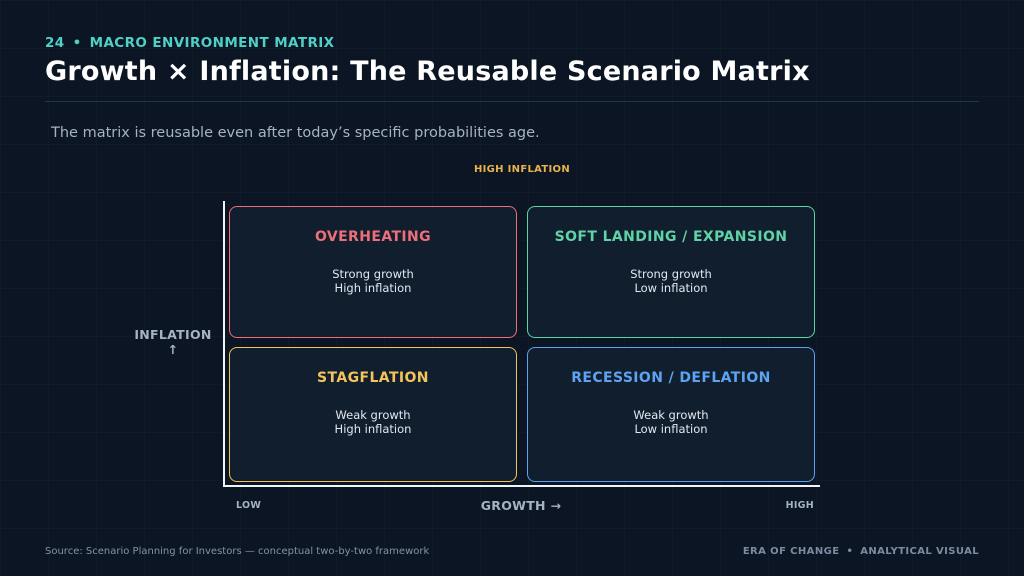 The height and width of the screenshot is (576, 1024). Describe the element at coordinates (212, 43) in the screenshot. I see `section-label: MACRO ENVIRONMENT MATRIX` at that location.